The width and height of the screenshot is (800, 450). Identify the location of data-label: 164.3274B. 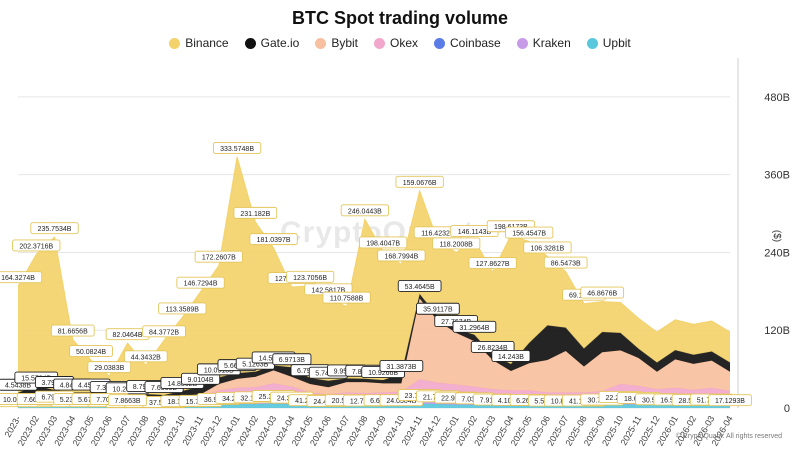
(18, 278).